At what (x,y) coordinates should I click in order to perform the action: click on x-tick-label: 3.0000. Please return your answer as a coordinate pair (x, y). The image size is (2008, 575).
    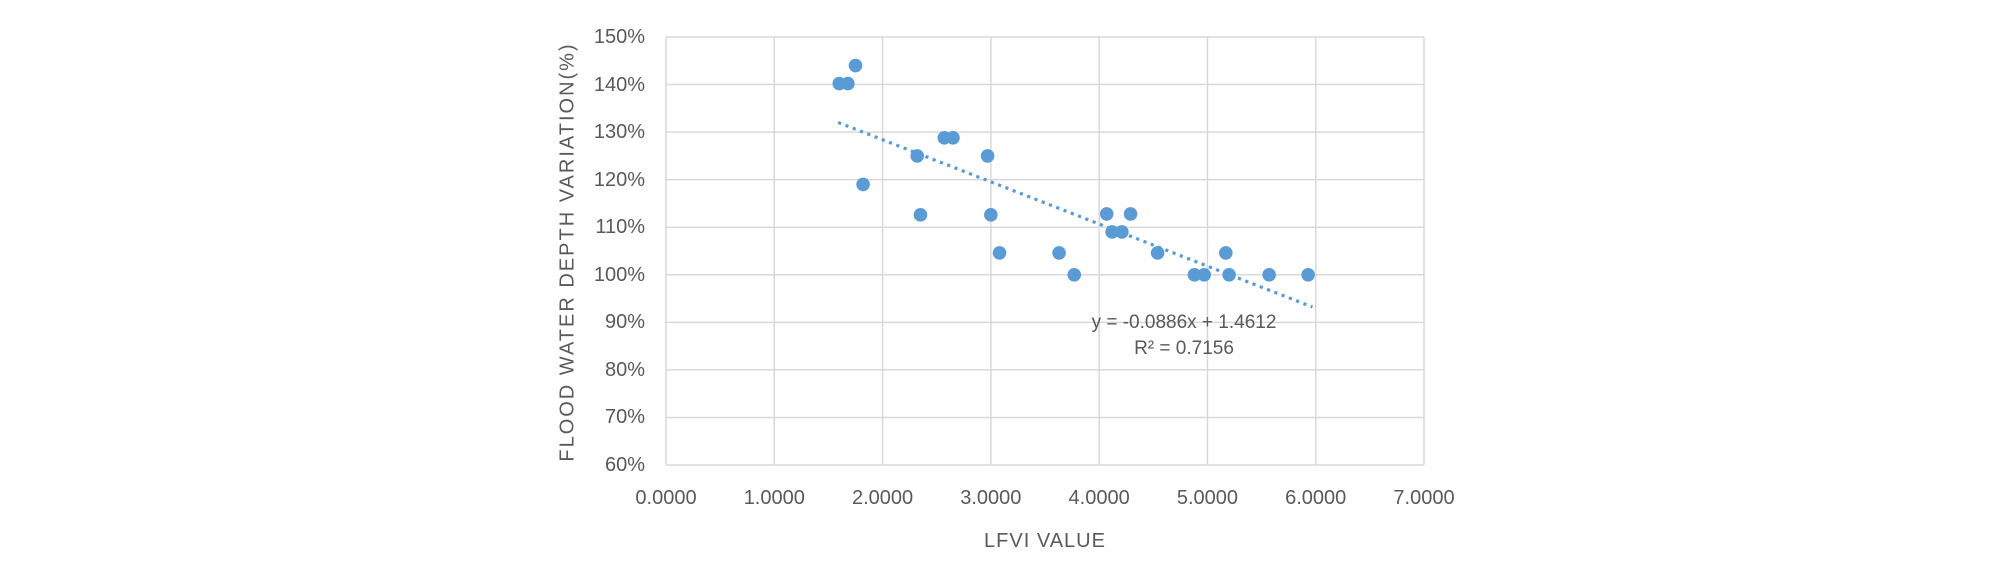
    Looking at the image, I should click on (991, 498).